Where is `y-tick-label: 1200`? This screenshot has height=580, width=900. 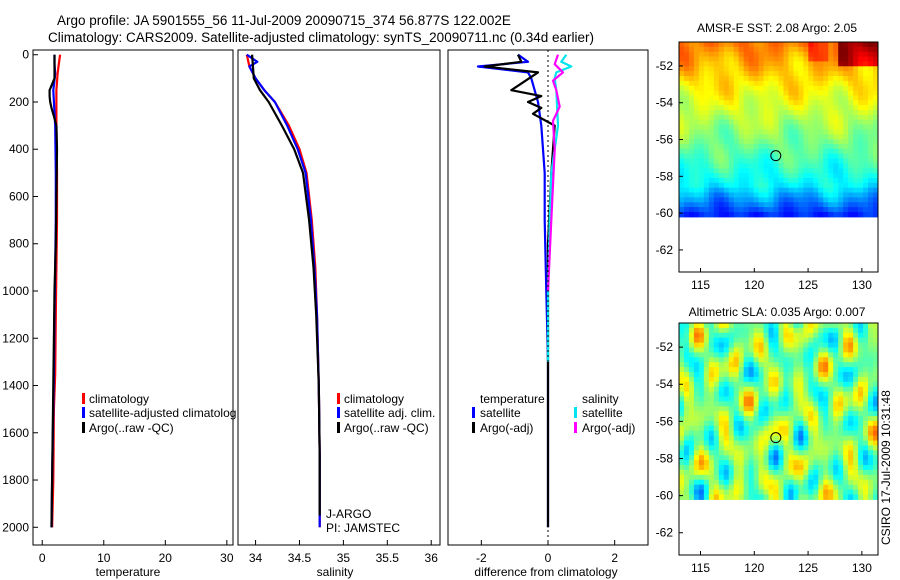 y-tick-label: 1200 is located at coordinates (15, 338).